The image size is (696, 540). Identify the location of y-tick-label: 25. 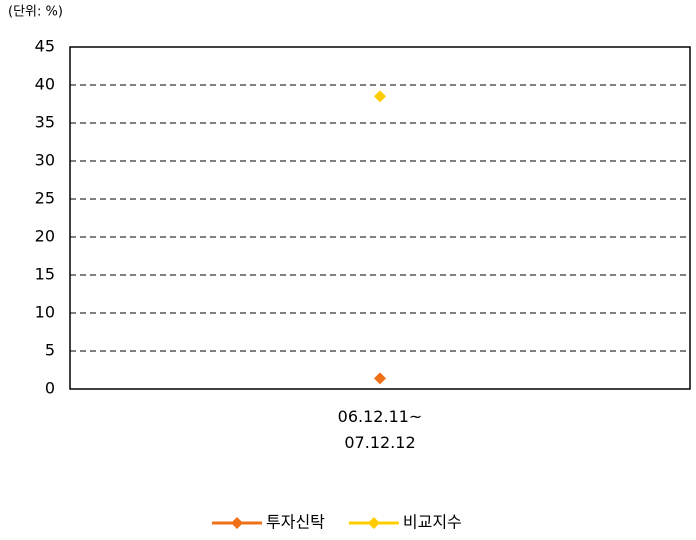
(45, 198).